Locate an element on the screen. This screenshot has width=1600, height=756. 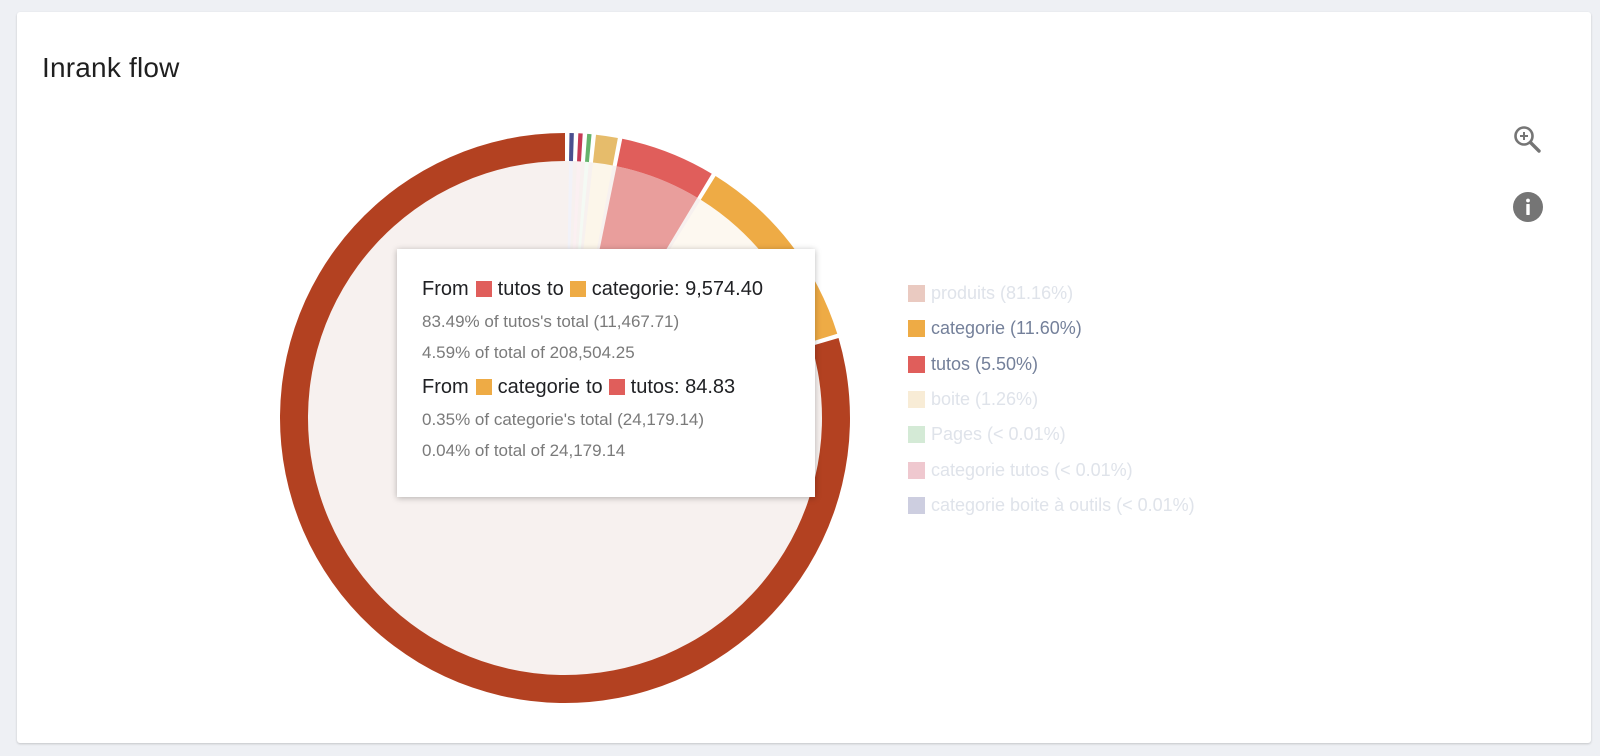
legend-item: Pages (< 0.01%) is located at coordinates (1051, 434).